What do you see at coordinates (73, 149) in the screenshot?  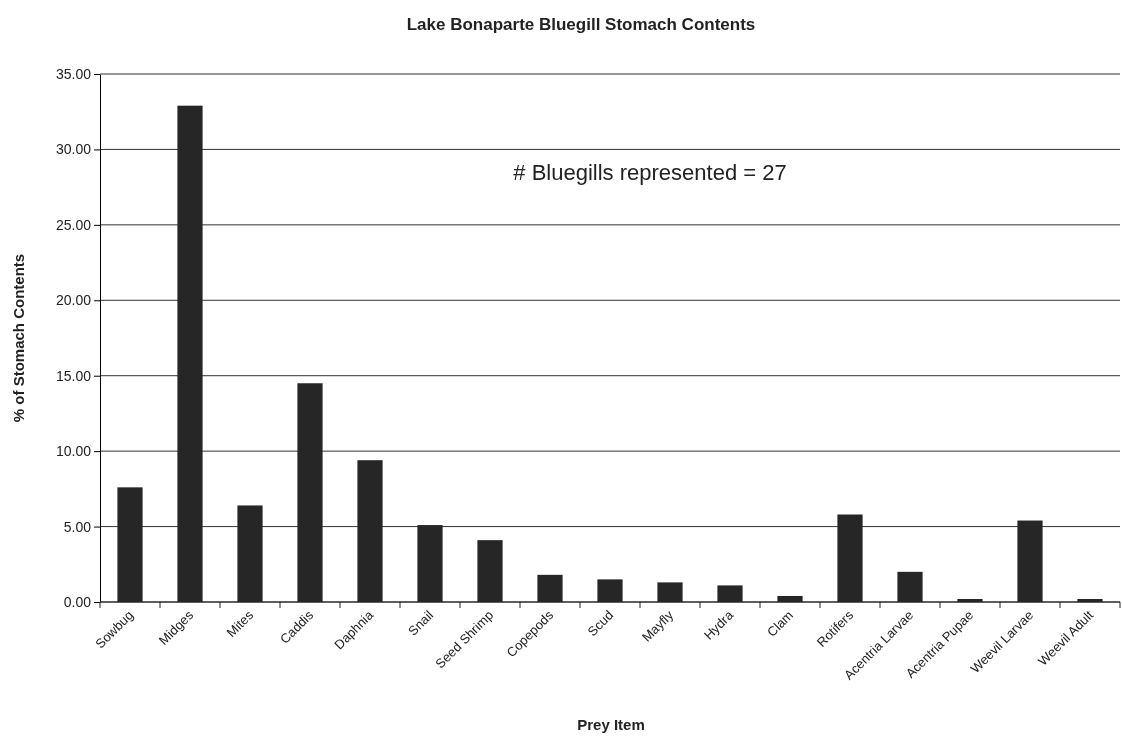 I see `y-tick-label: 30.00` at bounding box center [73, 149].